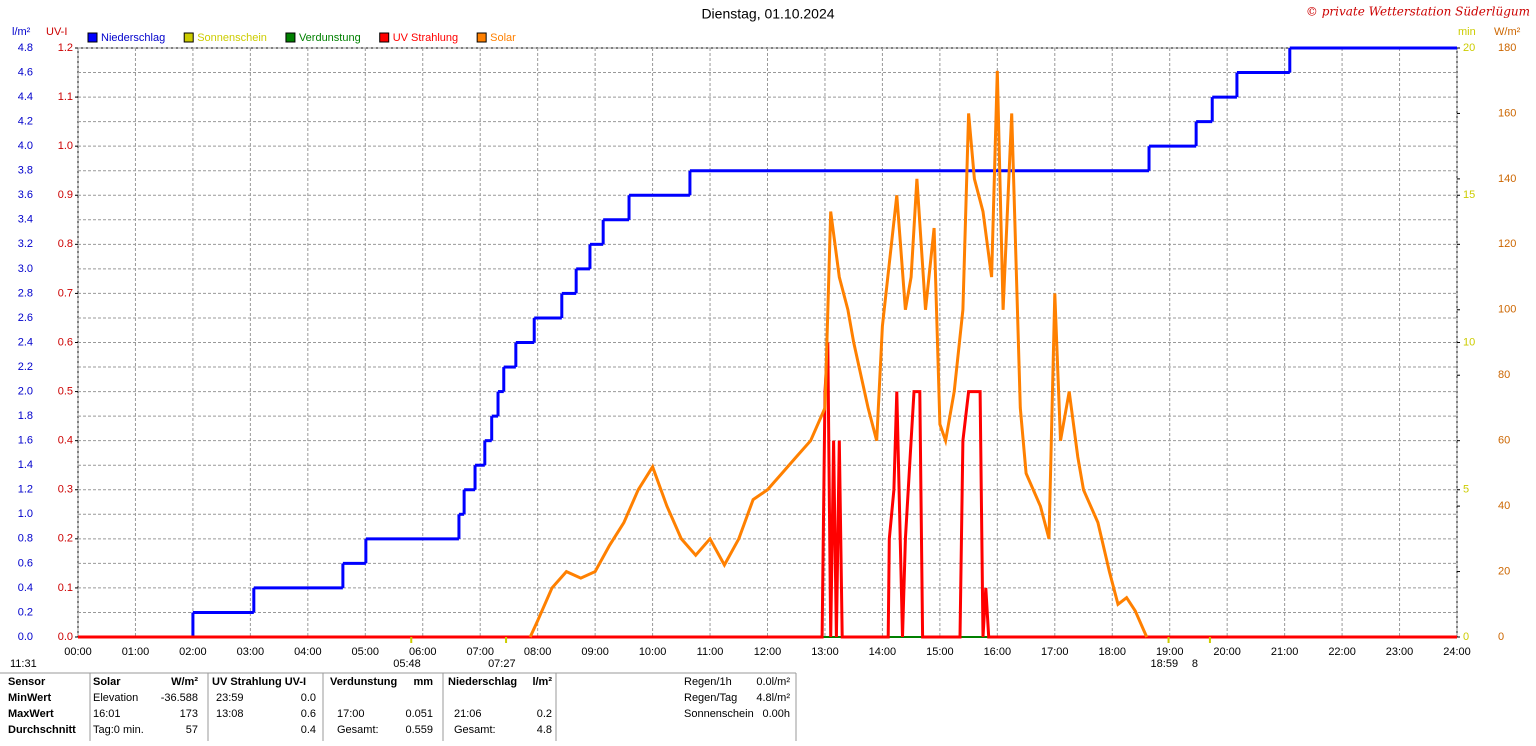 This screenshot has height=746, width=1536. I want to click on table-cell: 23:59, so click(230, 698).